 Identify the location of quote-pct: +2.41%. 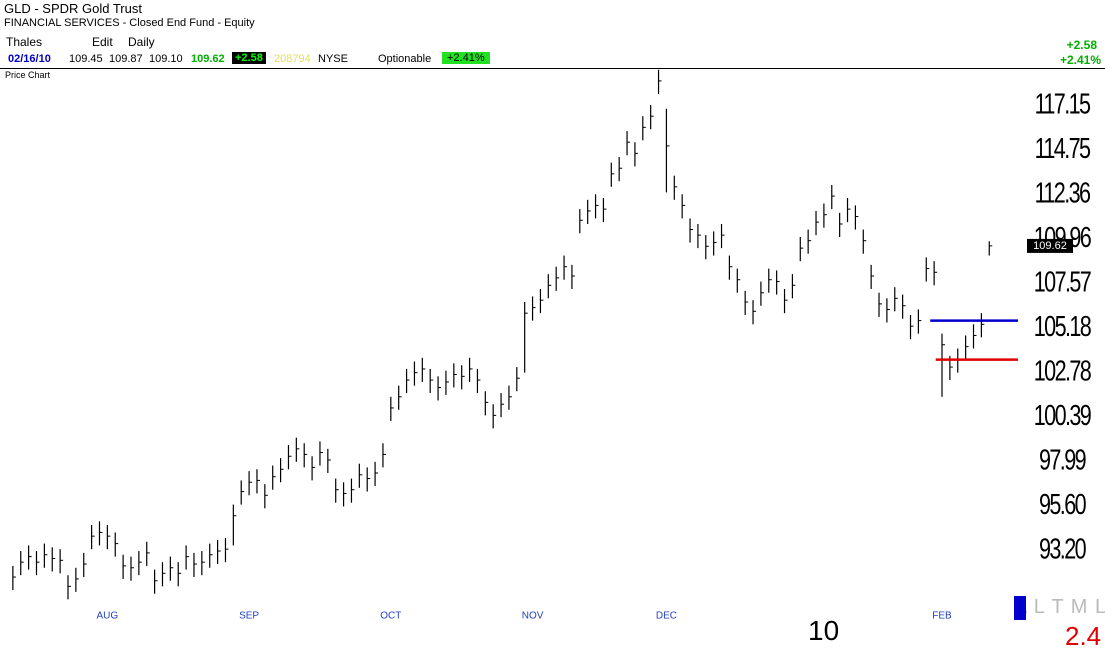
(466, 58).